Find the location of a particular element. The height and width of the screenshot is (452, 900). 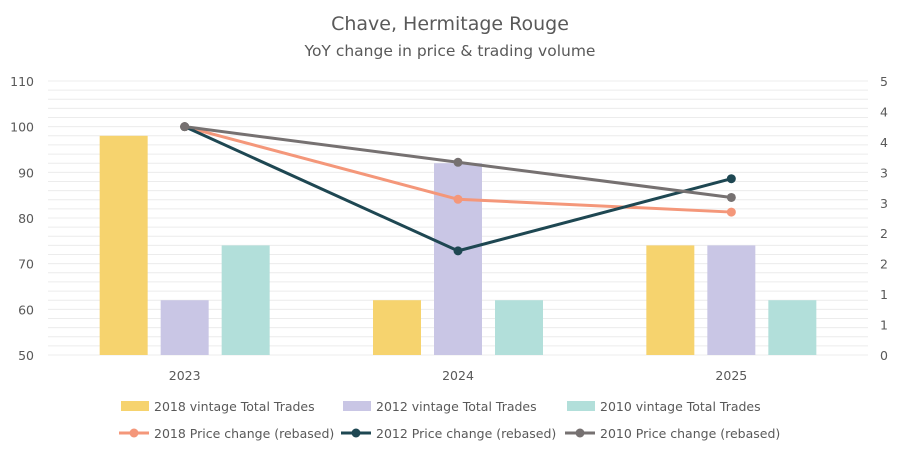

bar-0-2023 is located at coordinates (123, 245).